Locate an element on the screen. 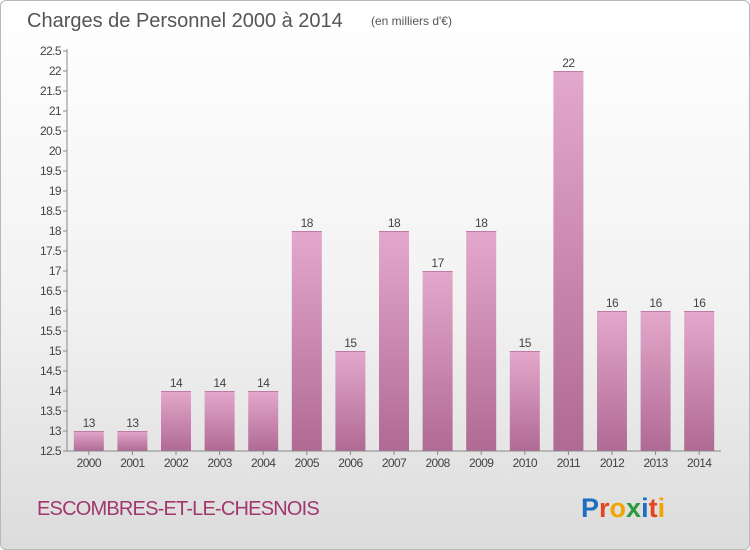 The image size is (750, 550). y-tick-label: 16.5 is located at coordinates (51, 291).